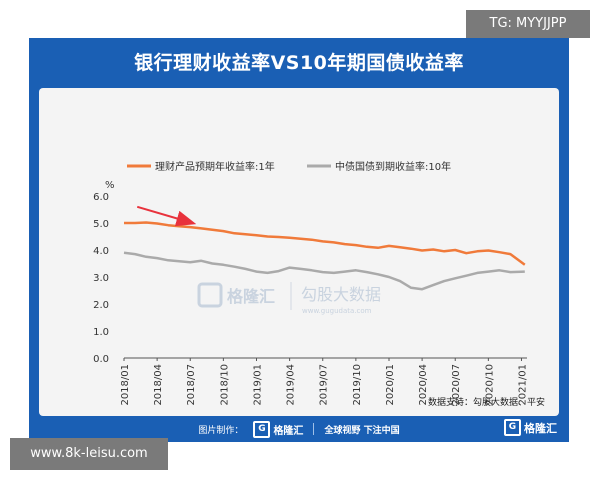 The image size is (600, 480). I want to click on y-tick-label: 6.0, so click(101, 197).